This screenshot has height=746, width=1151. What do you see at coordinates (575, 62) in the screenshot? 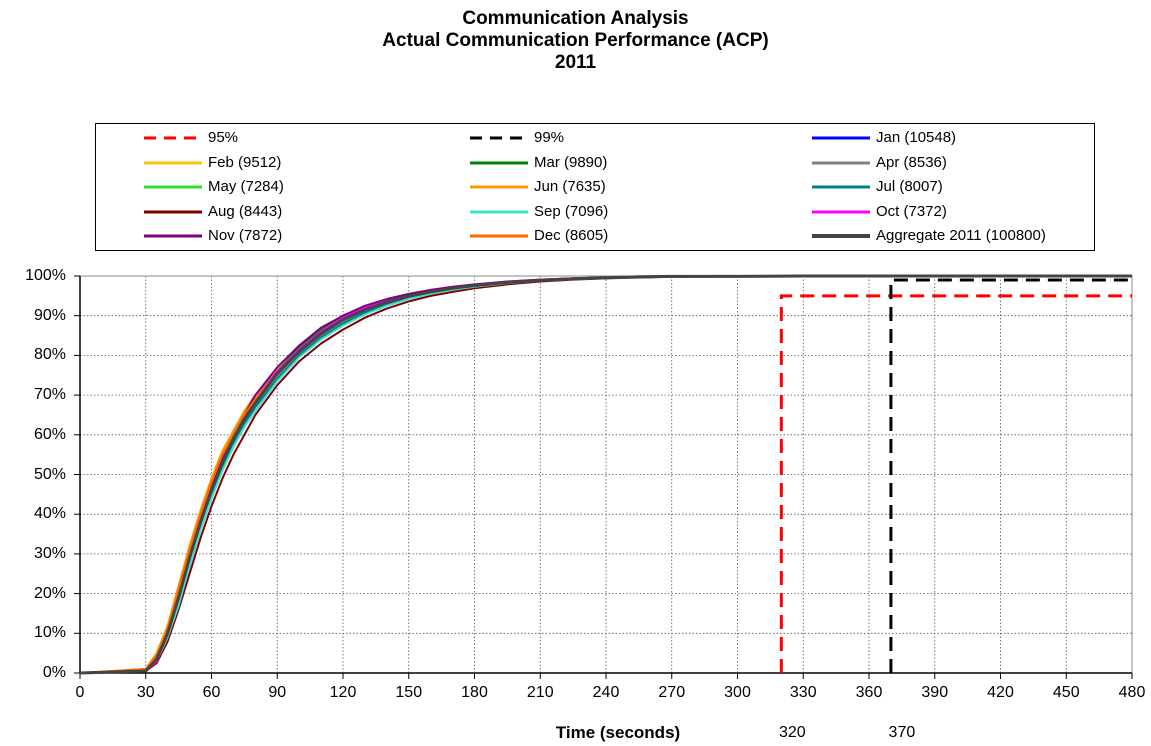
I see `chart-year: 2011` at bounding box center [575, 62].